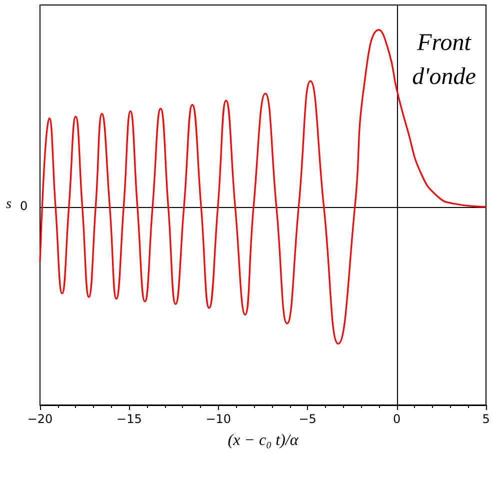 The image size is (494, 478). Describe the element at coordinates (40, 419) in the screenshot. I see `x-tick-label: −20` at that location.